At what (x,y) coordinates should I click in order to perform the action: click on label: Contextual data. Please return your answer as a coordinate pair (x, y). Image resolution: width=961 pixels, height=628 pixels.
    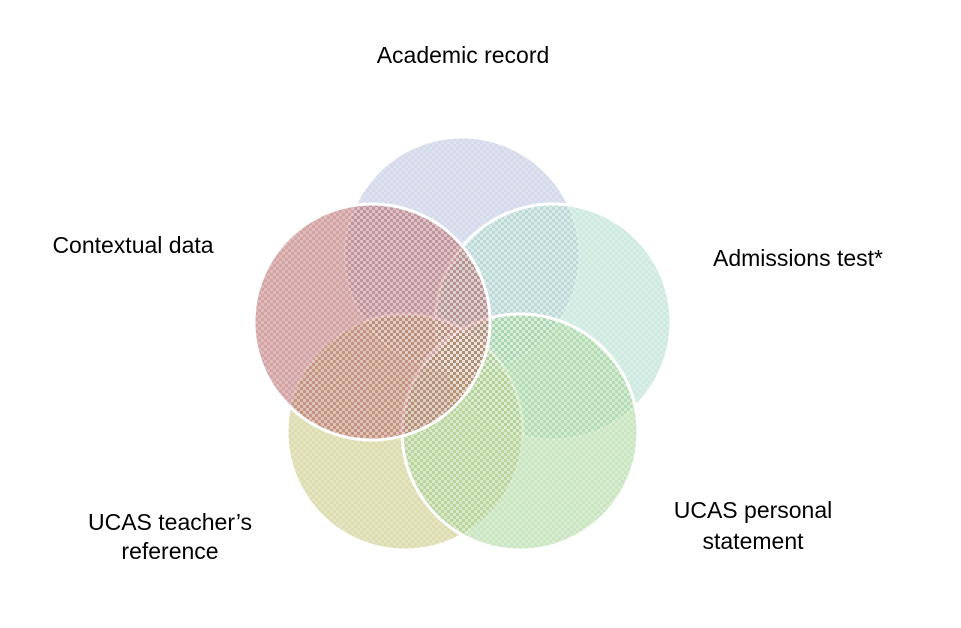
    Looking at the image, I should click on (132, 245).